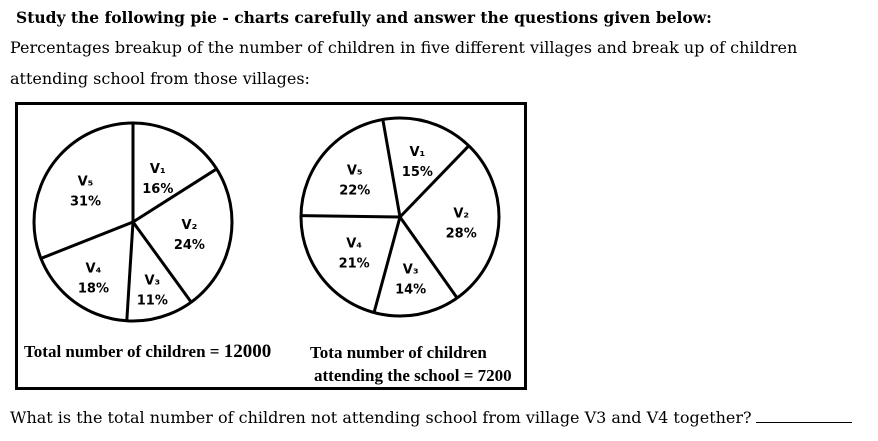 Image resolution: width=878 pixels, height=441 pixels. What do you see at coordinates (398, 352) in the screenshot?
I see `caption-attending-line-1: Tota number of children` at bounding box center [398, 352].